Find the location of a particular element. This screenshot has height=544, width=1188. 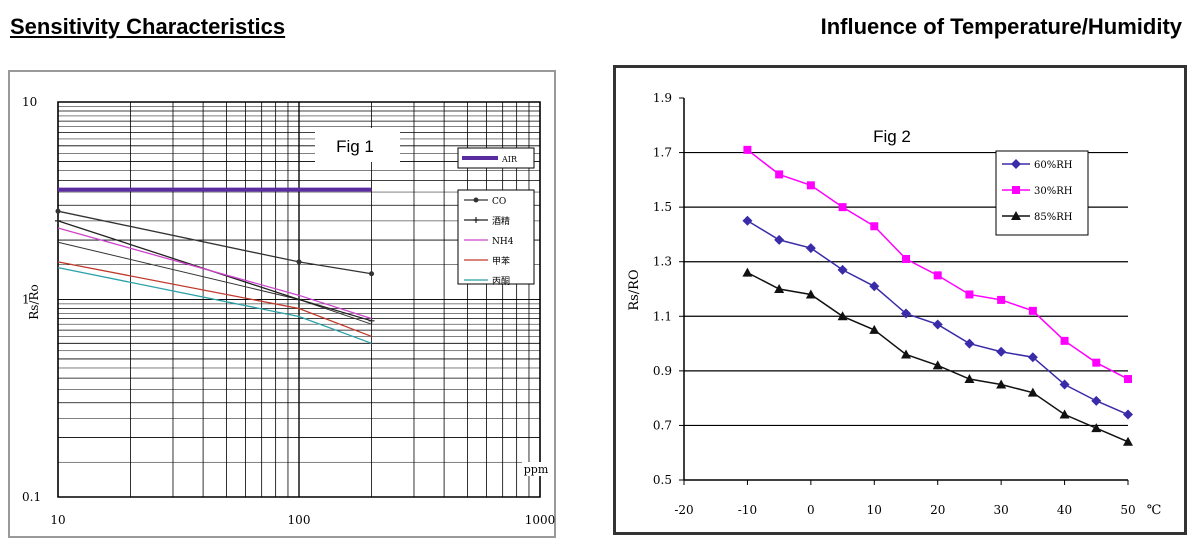

fig1-y-tick-label: 10 is located at coordinates (29, 102).